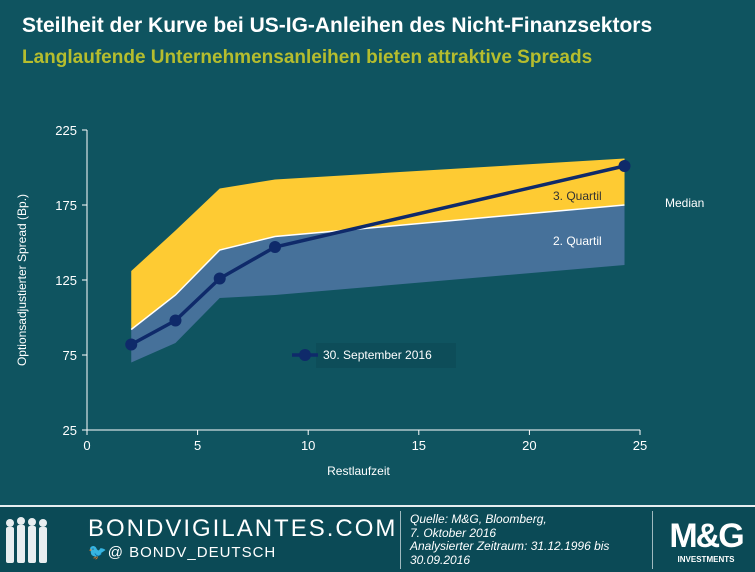 Image resolution: width=755 pixels, height=572 pixels. What do you see at coordinates (577, 241) in the screenshot?
I see `label-2nd-quartile: 2. Quartil` at bounding box center [577, 241].